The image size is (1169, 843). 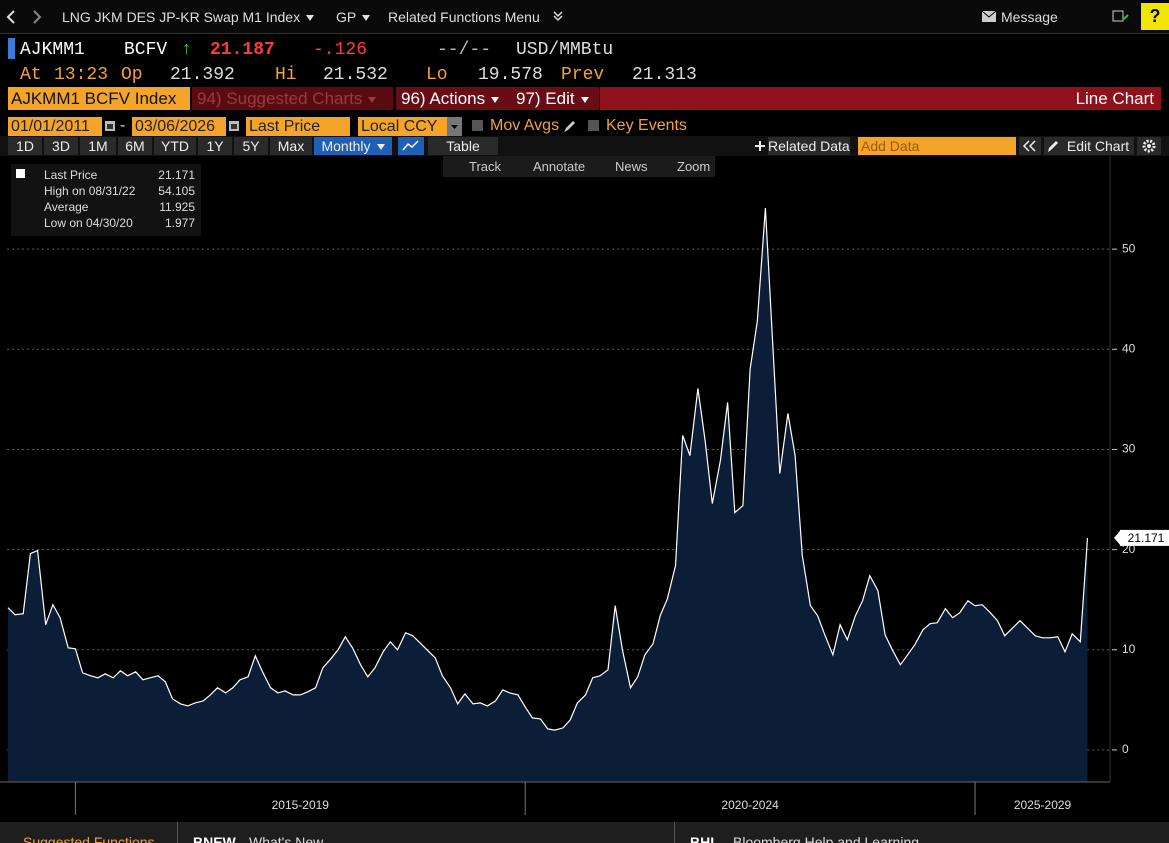 What do you see at coordinates (89, 838) in the screenshot?
I see `footer-item: Suggested Functions` at bounding box center [89, 838].